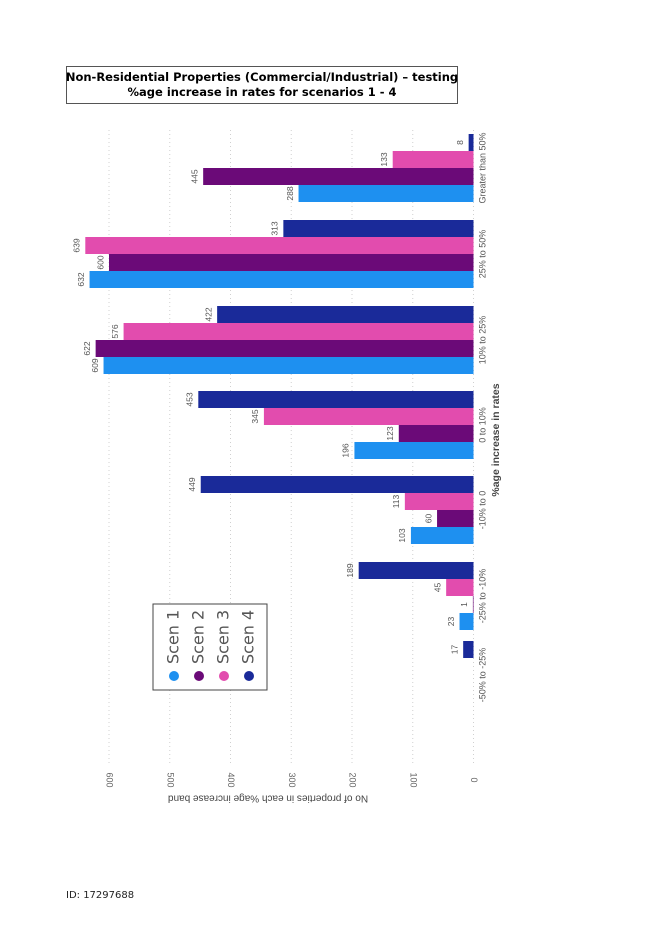 The width and height of the screenshot is (645, 926). I want to click on category-tick-label: 25% to 50%, so click(482, 254).